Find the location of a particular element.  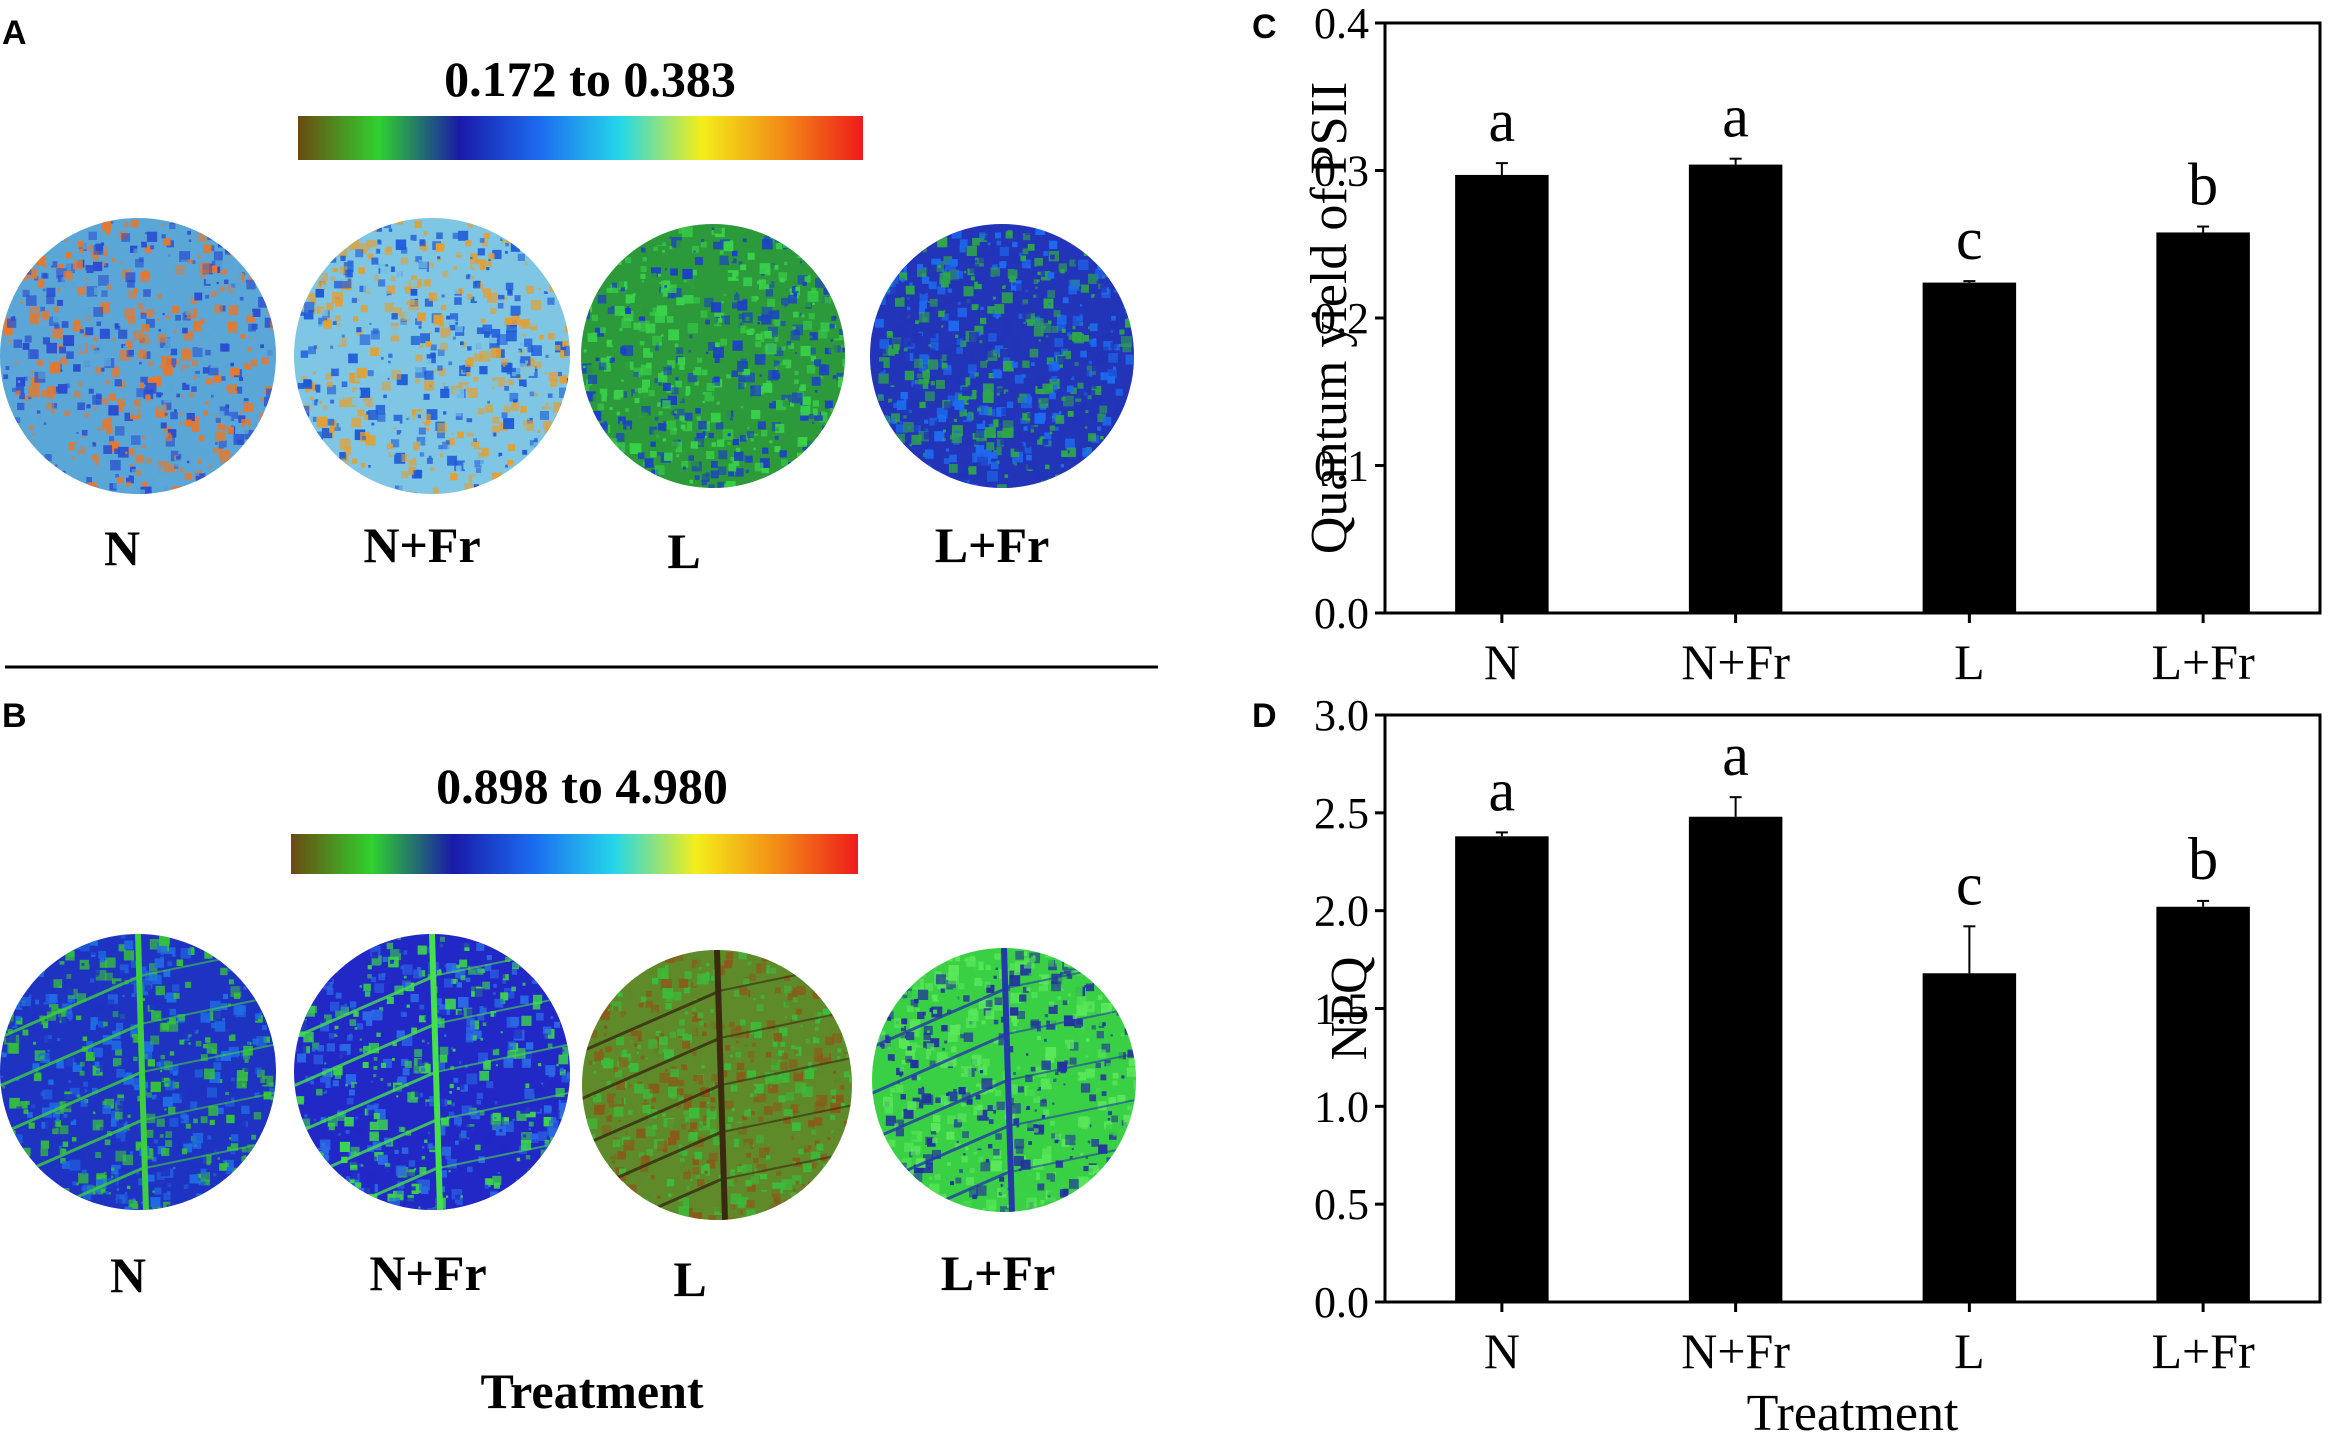

leaf-label-b-n: N is located at coordinates (128, 1275).